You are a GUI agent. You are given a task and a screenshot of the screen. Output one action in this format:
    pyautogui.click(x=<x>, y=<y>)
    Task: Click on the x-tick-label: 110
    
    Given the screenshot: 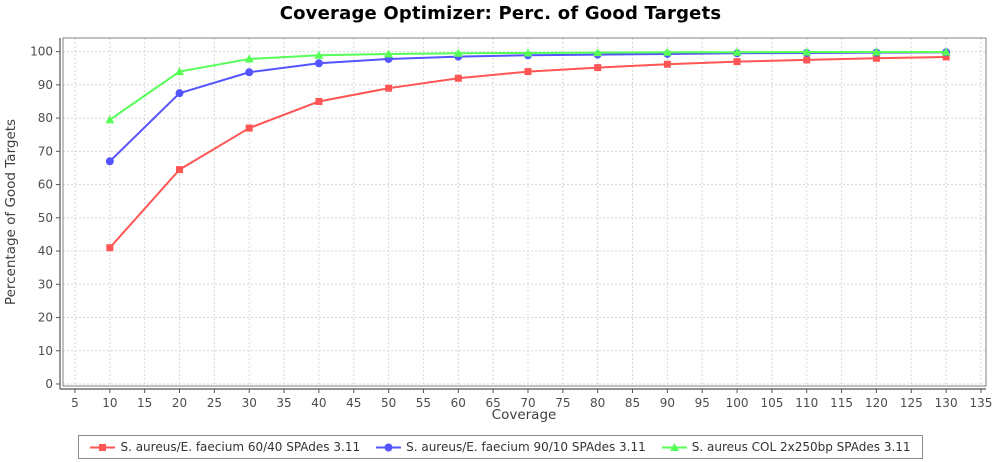 What is the action you would take?
    pyautogui.click(x=806, y=403)
    